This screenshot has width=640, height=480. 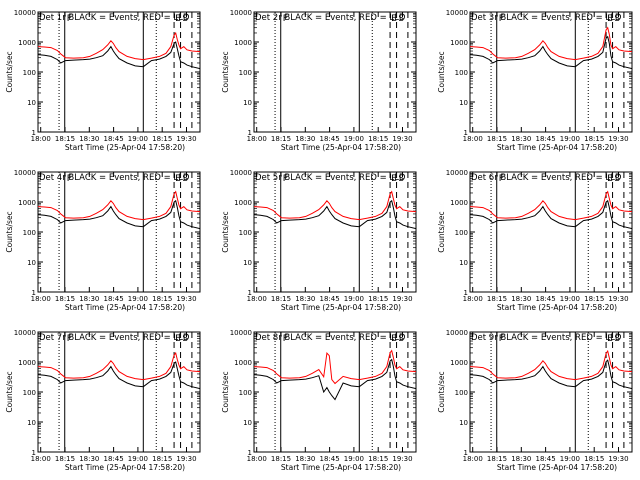 I want to click on panel-title: Det 4r BLACK = Events, RED = LLD, so click(x=114, y=178).